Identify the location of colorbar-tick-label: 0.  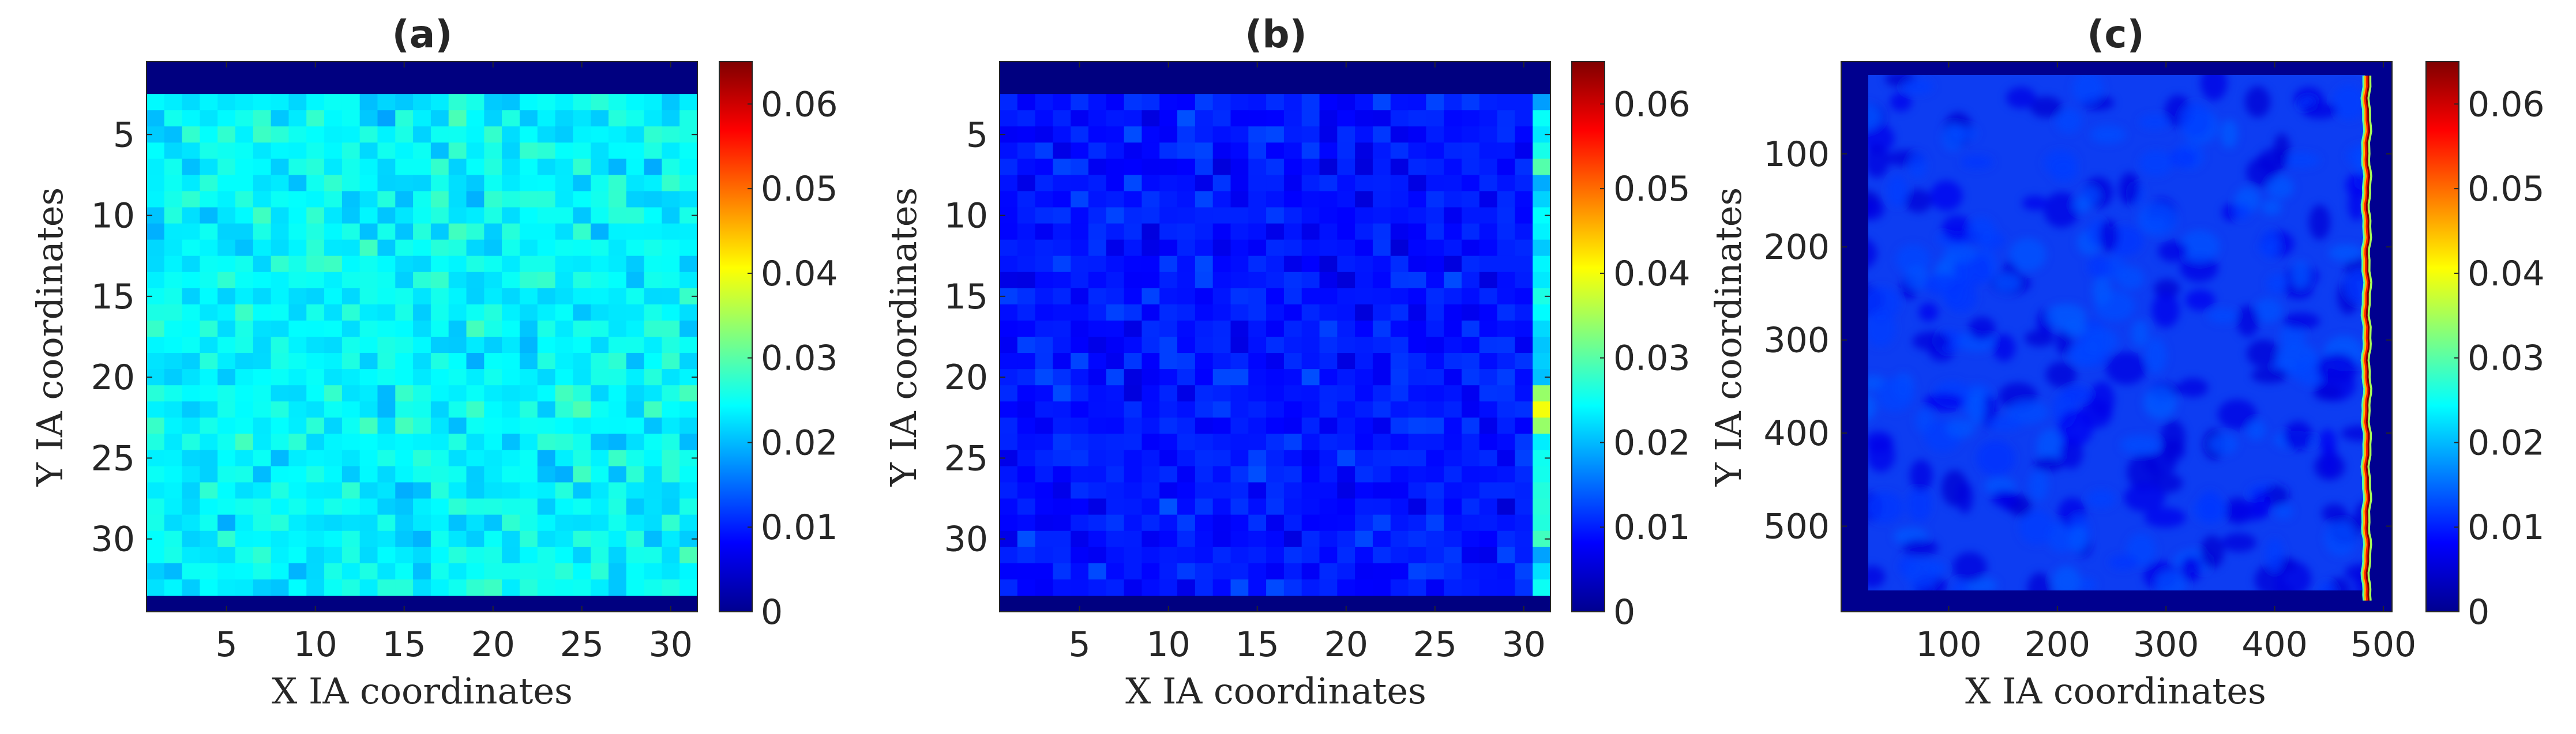
(2479, 612).